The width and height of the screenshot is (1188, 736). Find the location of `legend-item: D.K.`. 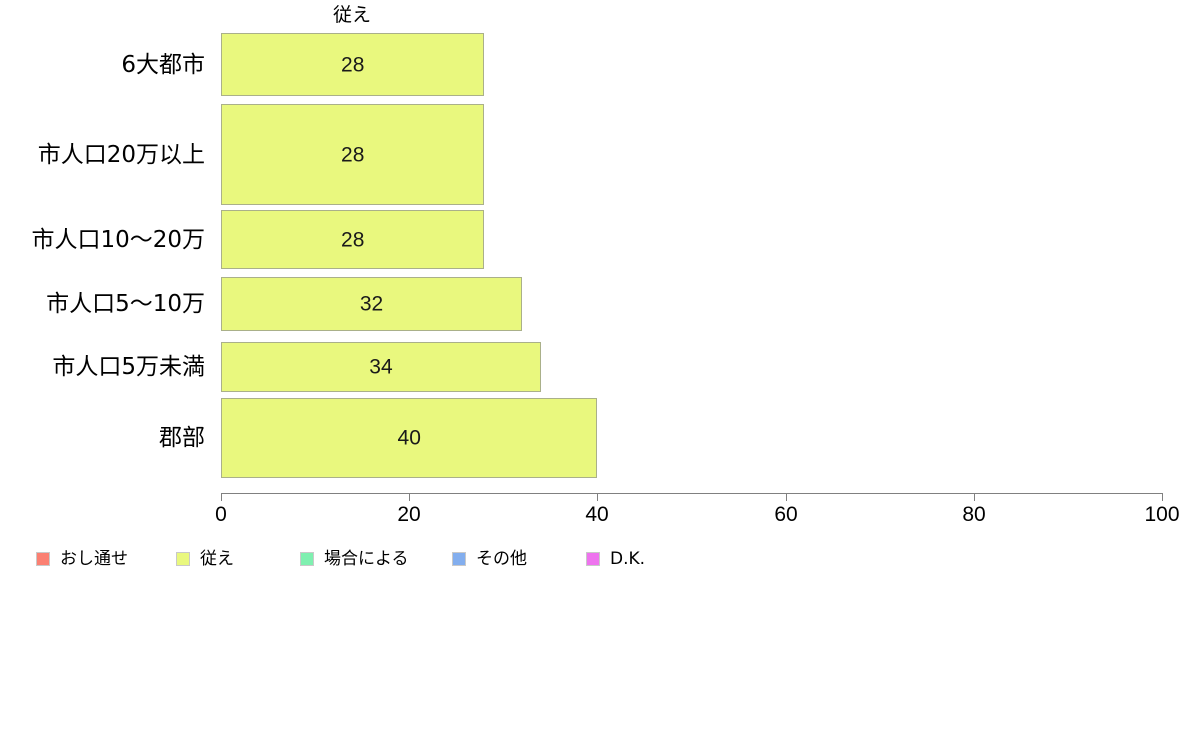

legend-item: D.K. is located at coordinates (615, 559).